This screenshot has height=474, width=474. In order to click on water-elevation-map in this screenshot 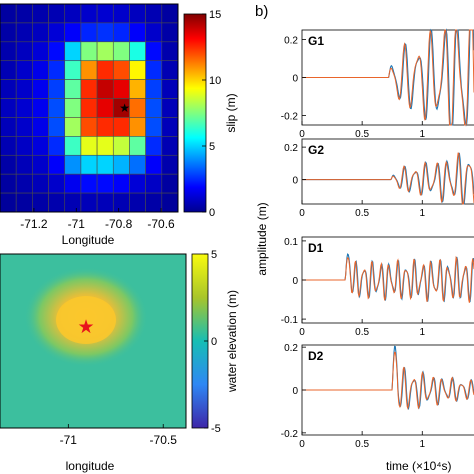, I will do `click(93, 341)`.